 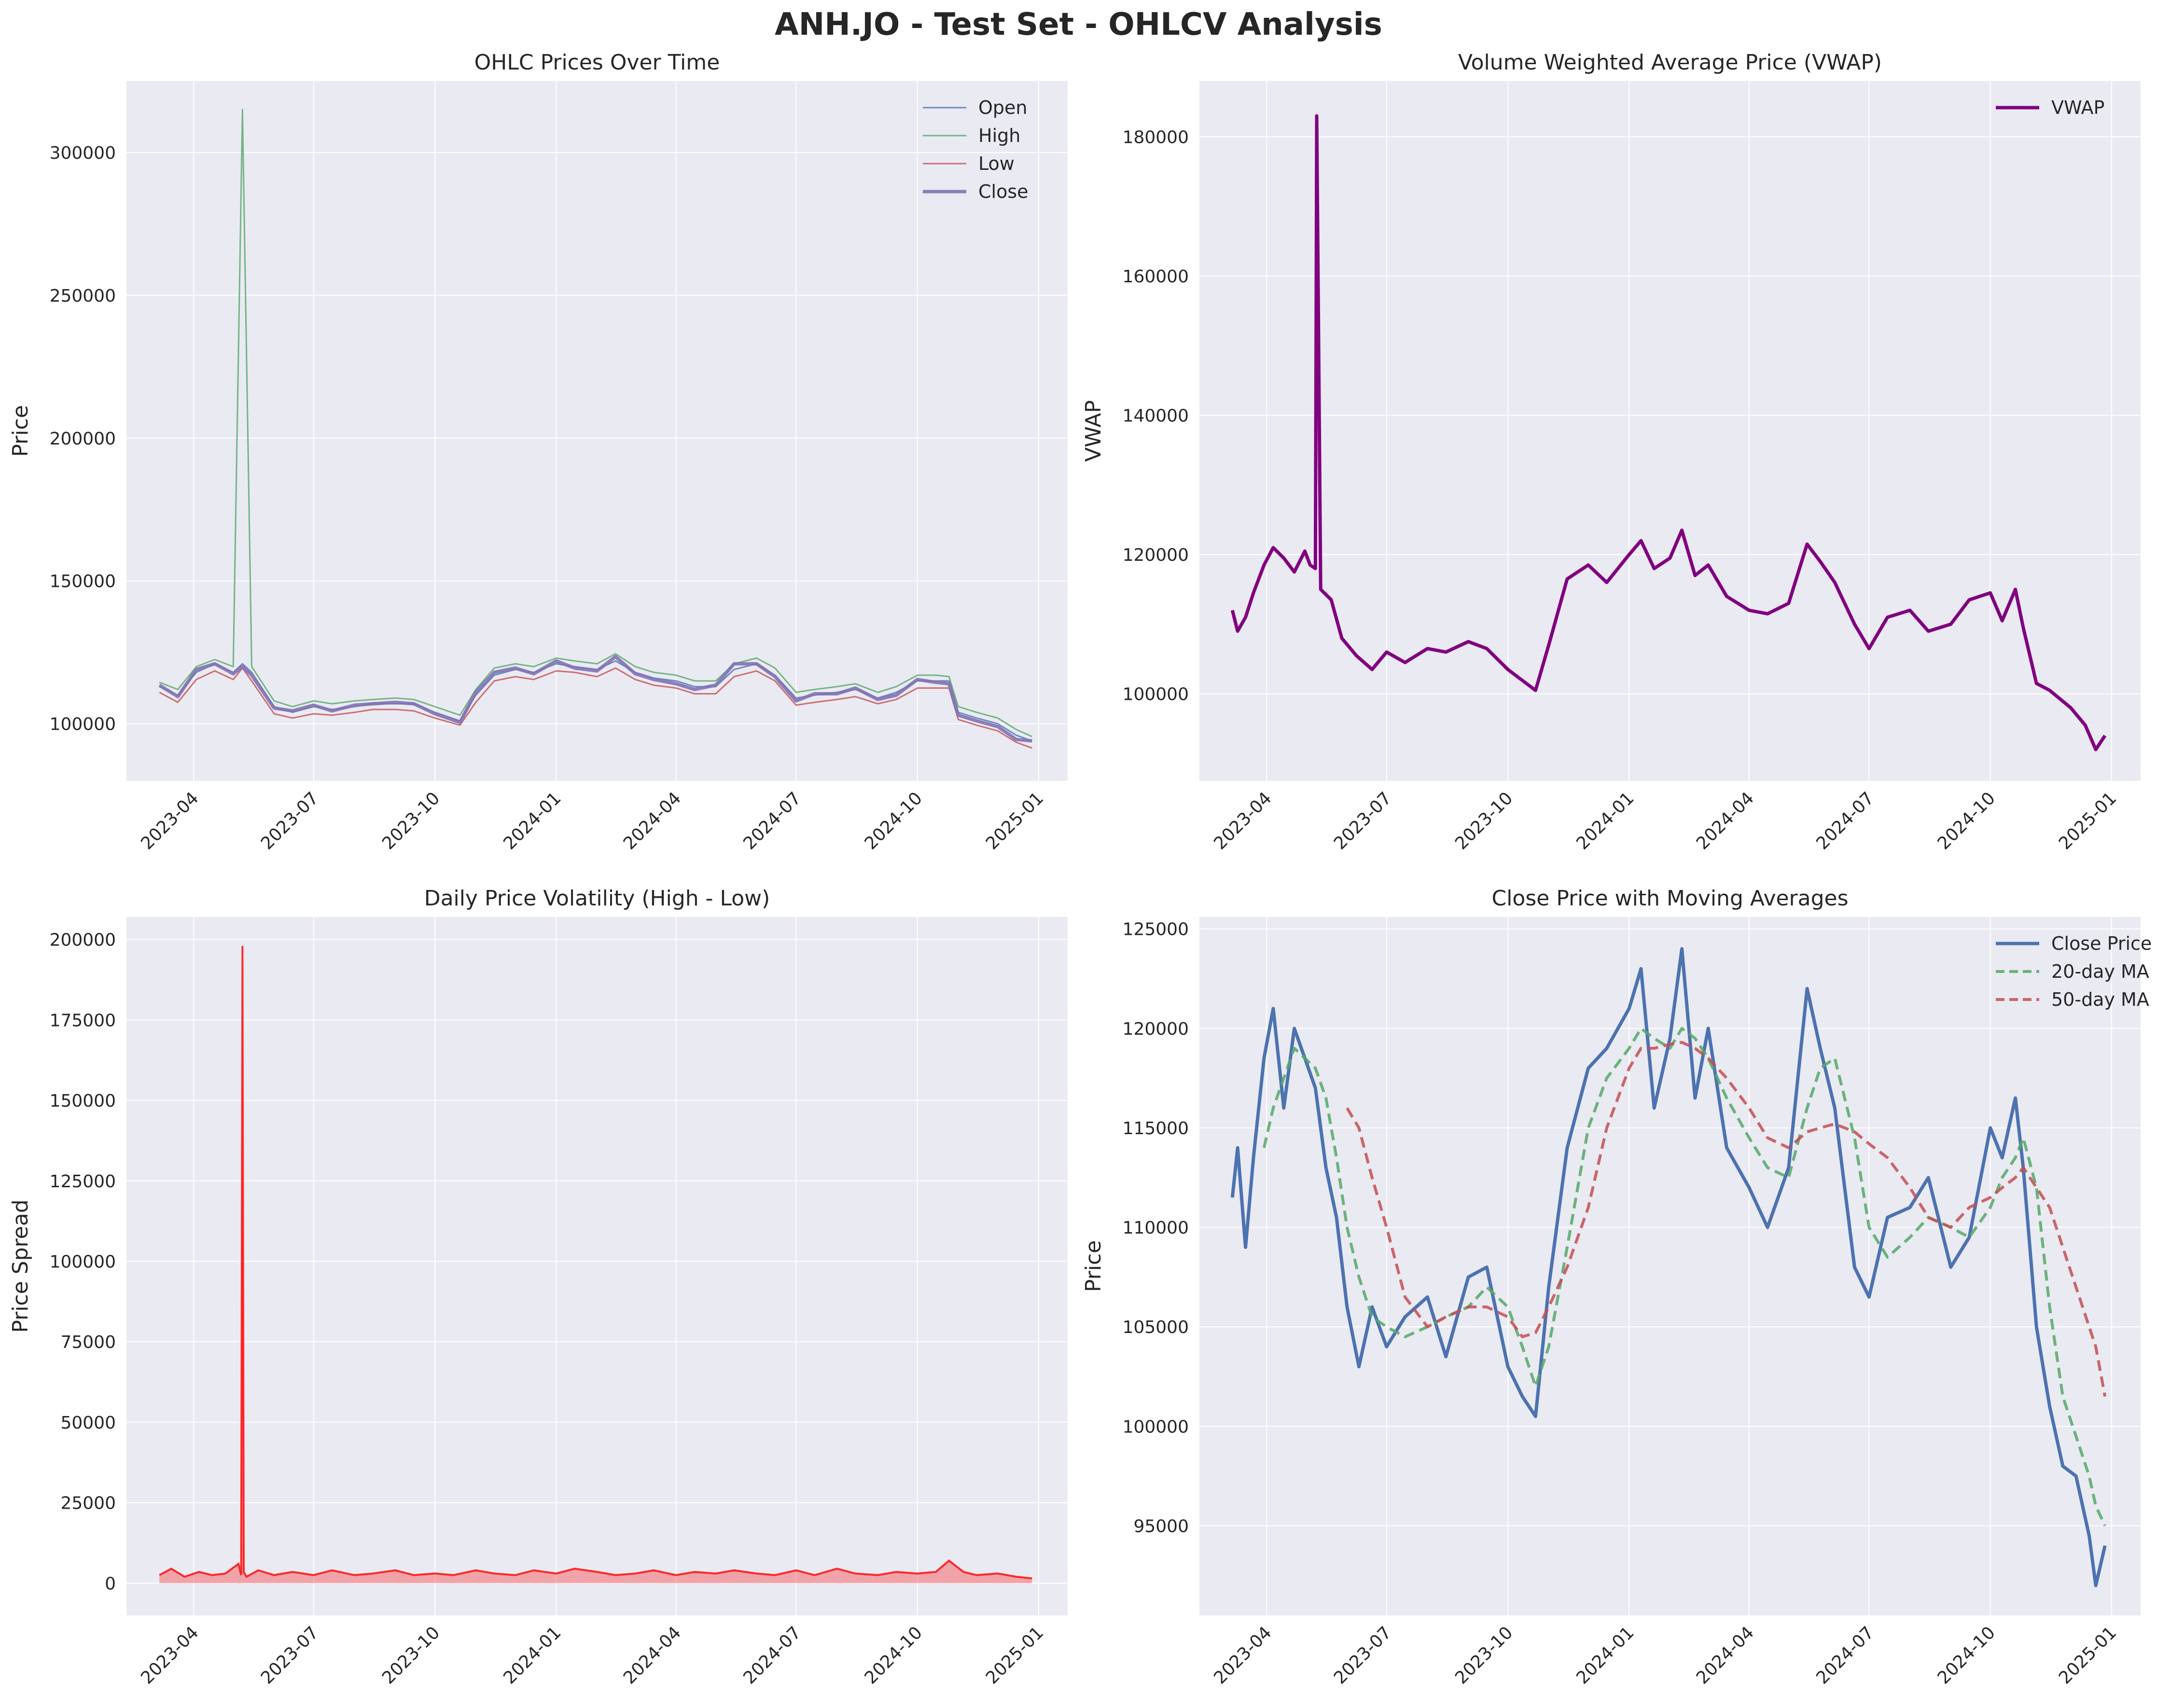 I want to click on series-line-close, so click(x=595, y=699).